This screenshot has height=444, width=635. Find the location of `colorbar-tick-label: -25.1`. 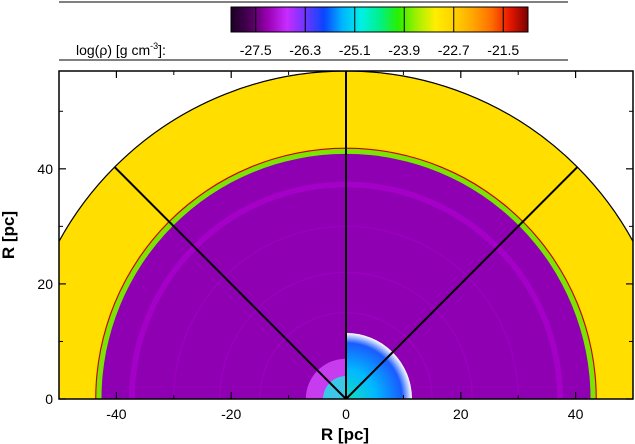

colorbar-tick-label: -25.1 is located at coordinates (355, 50).